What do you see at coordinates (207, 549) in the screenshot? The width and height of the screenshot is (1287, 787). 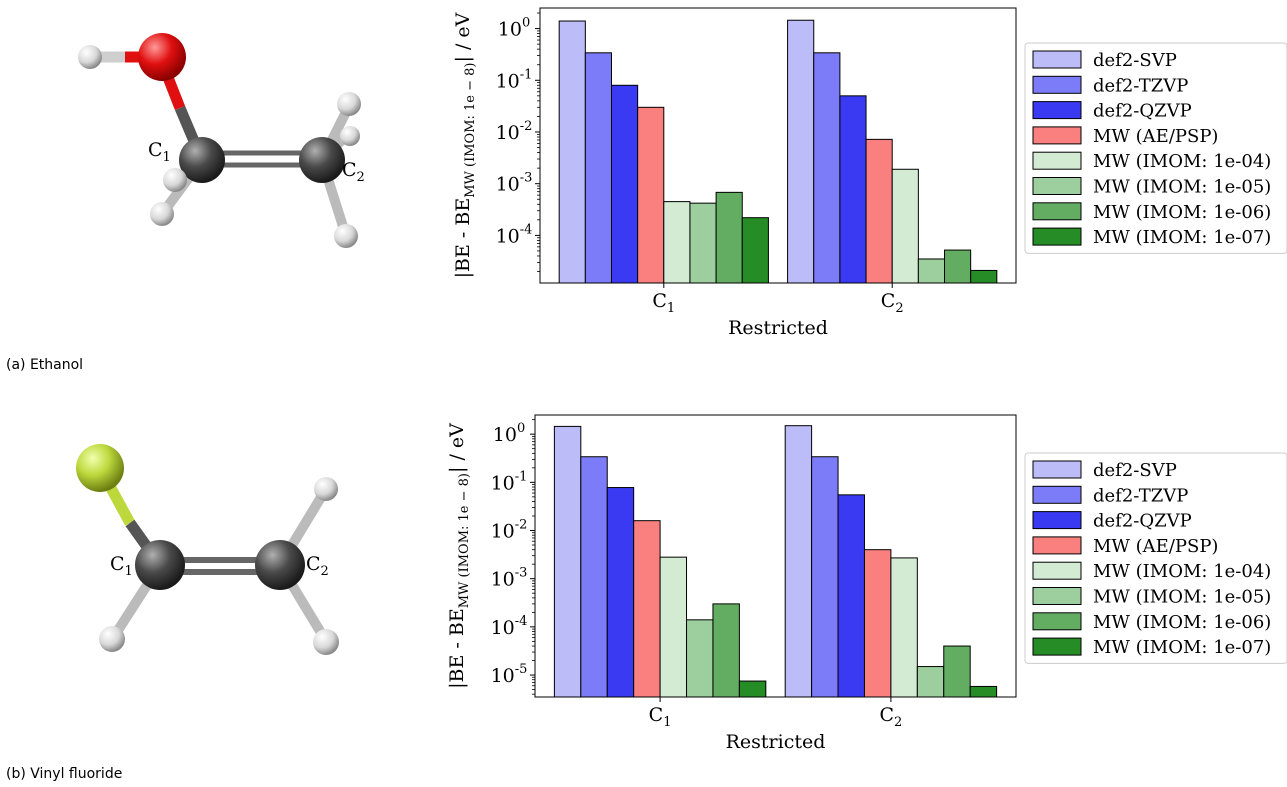 I see `vinyl-fluoride-molecule-image: C1 C2` at bounding box center [207, 549].